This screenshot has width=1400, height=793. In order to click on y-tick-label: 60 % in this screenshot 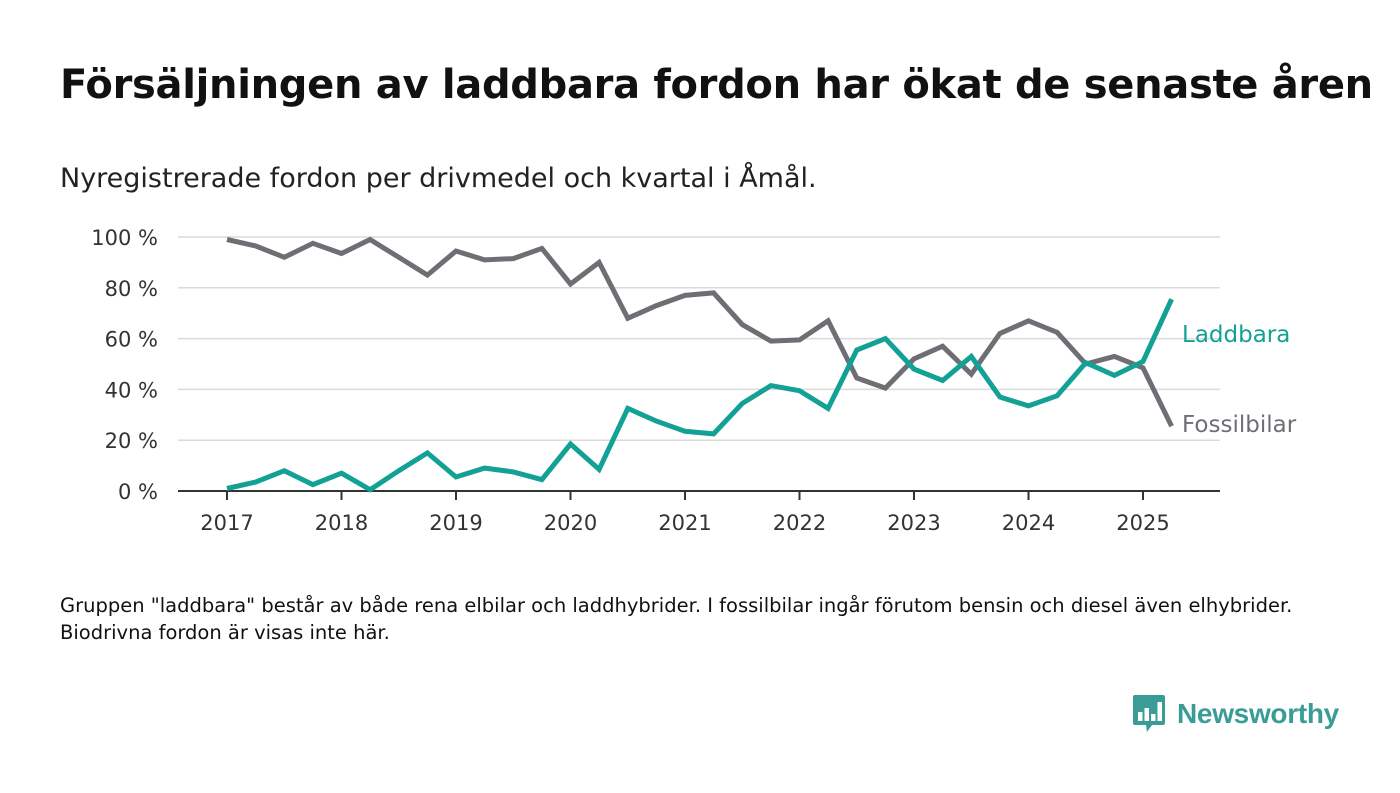, I will do `click(131, 340)`.